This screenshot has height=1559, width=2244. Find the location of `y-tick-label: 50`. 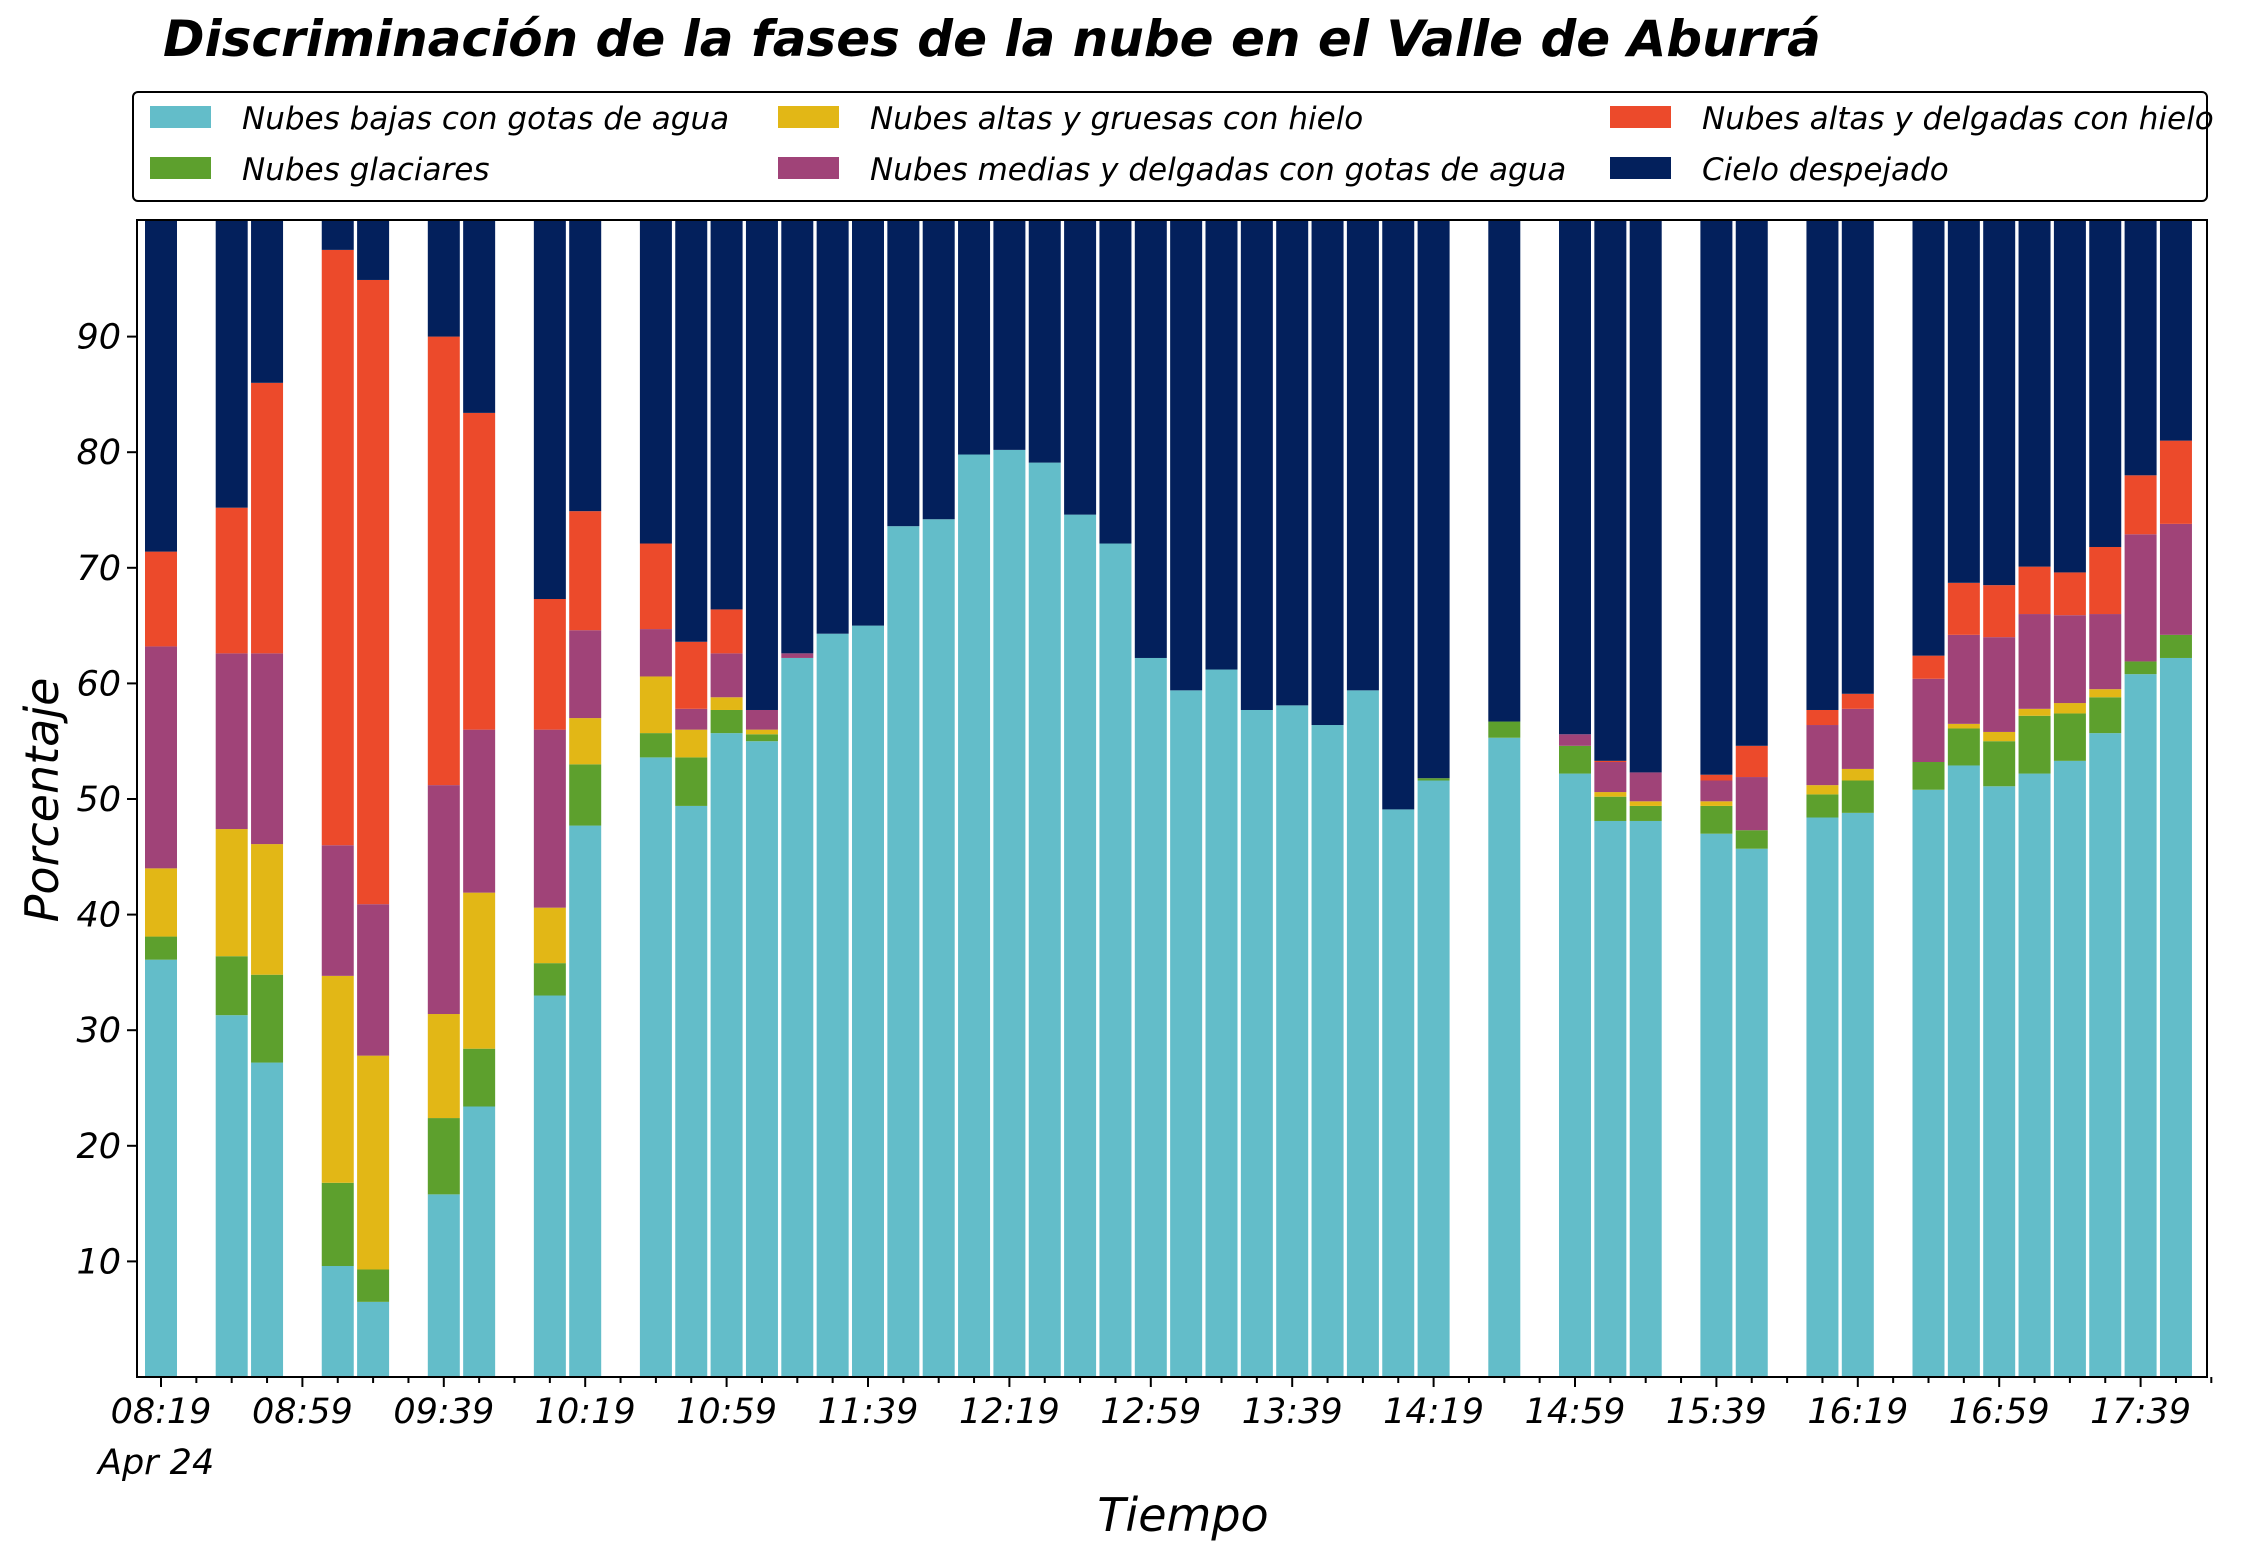

y-tick-label: 50 is located at coordinates (98, 800).